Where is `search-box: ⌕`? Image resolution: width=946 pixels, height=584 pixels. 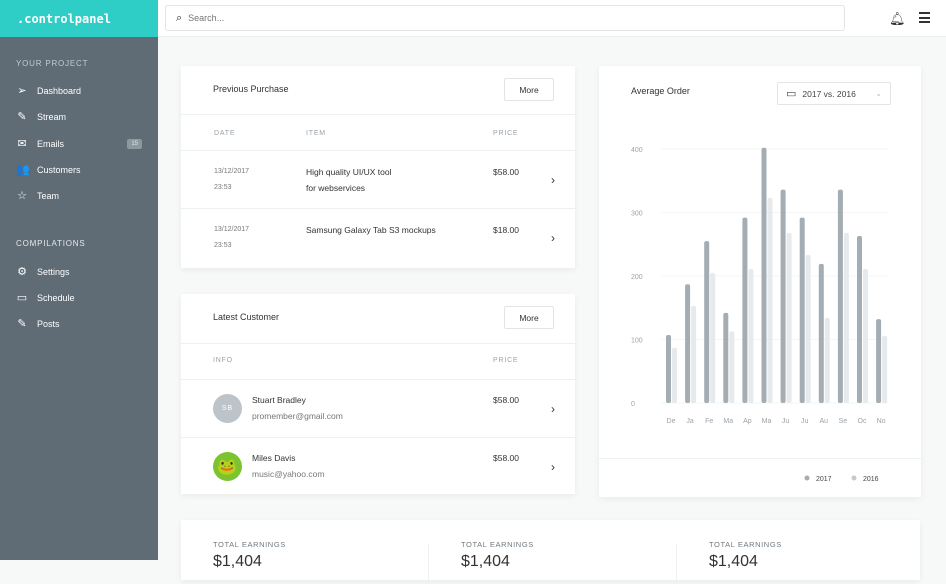 search-box: ⌕ is located at coordinates (505, 18).